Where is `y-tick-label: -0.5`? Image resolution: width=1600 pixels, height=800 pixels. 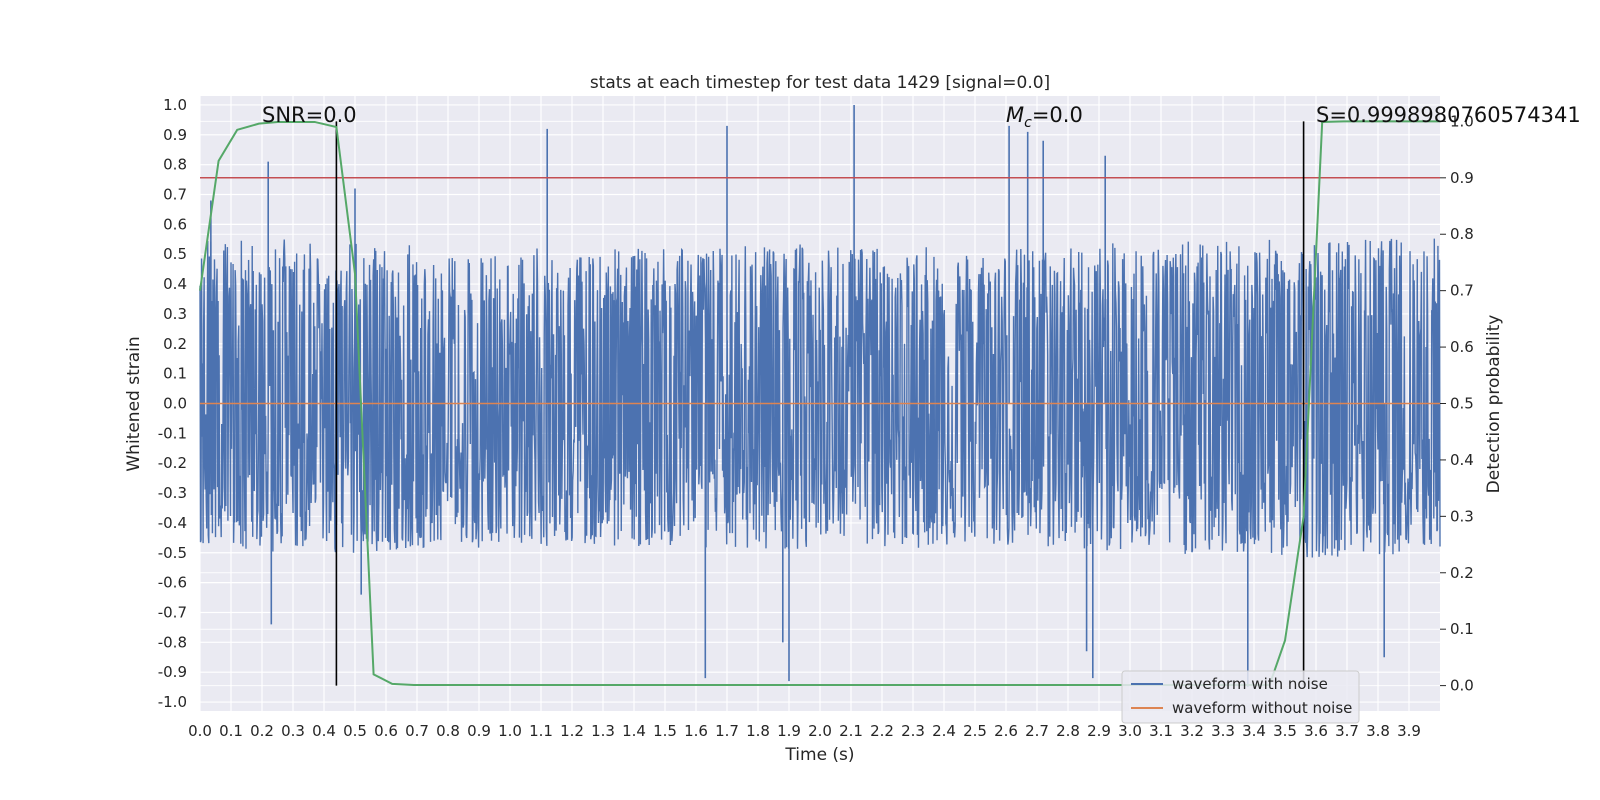 y-tick-label: -0.5 is located at coordinates (172, 553).